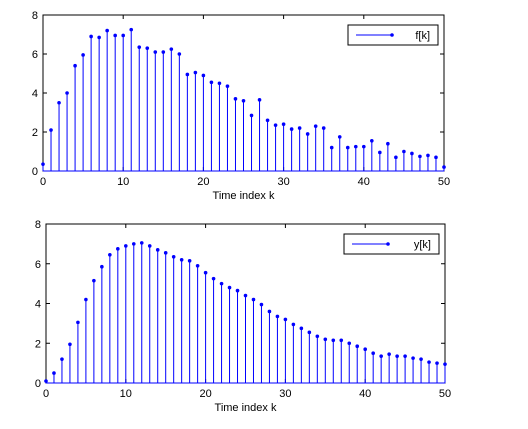 This screenshot has width=528, height=429. Describe the element at coordinates (365, 394) in the screenshot. I see `y-xtick-label-40: 40` at that location.